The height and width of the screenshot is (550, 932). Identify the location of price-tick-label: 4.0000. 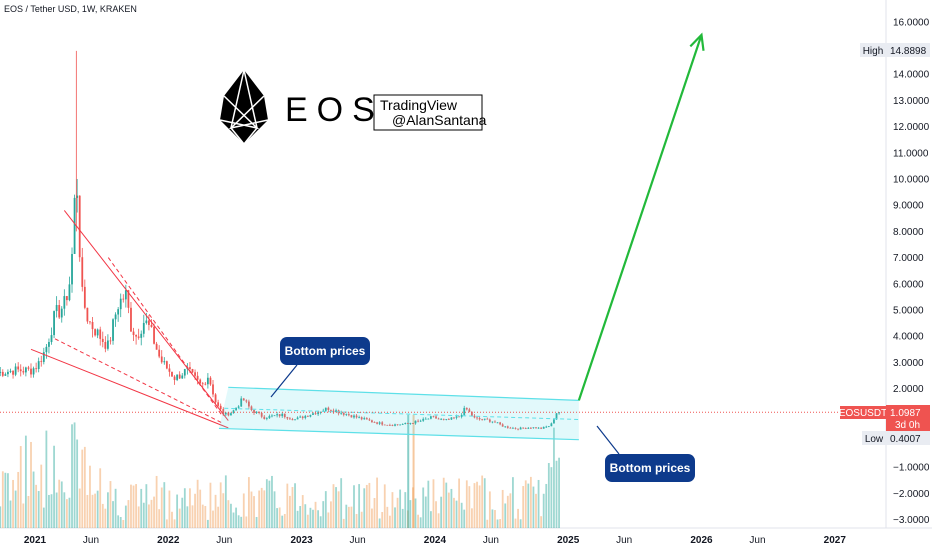
(908, 337).